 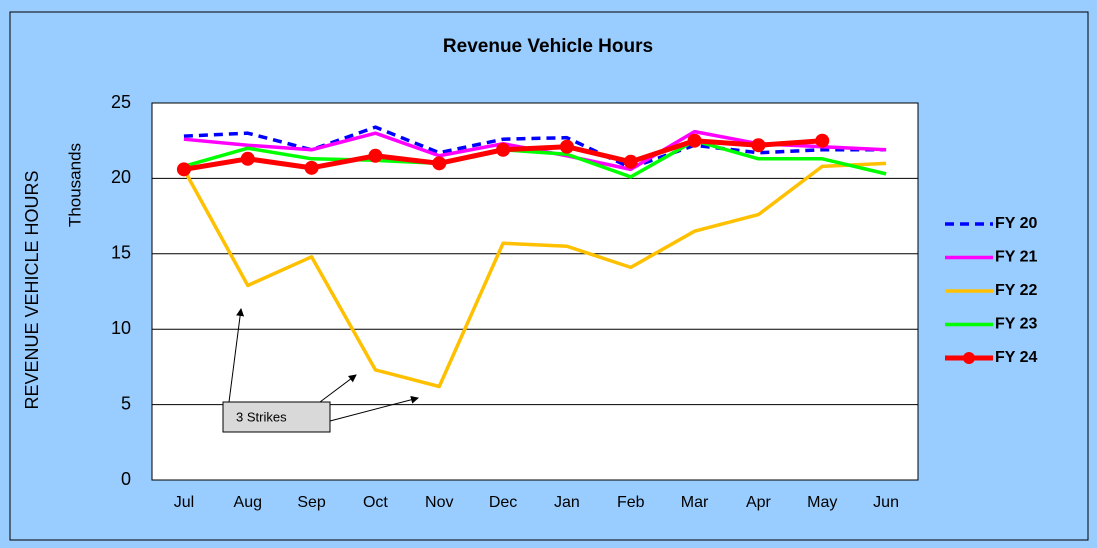 I want to click on y-axis-title: REVENUE VEHICLE HOURS, so click(x=32, y=289).